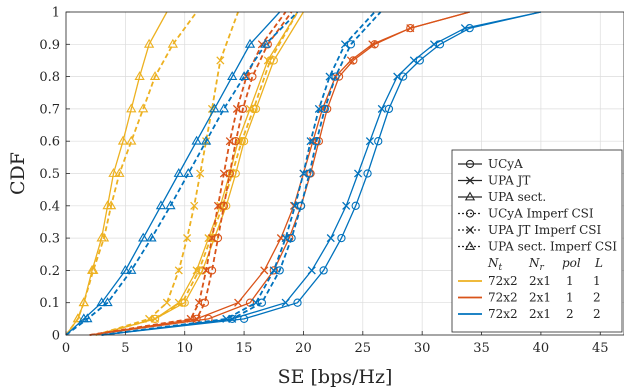 Image resolution: width=624 pixels, height=390 pixels. Describe the element at coordinates (49, 174) in the screenshot. I see `y-tick-label: 0.5` at that location.